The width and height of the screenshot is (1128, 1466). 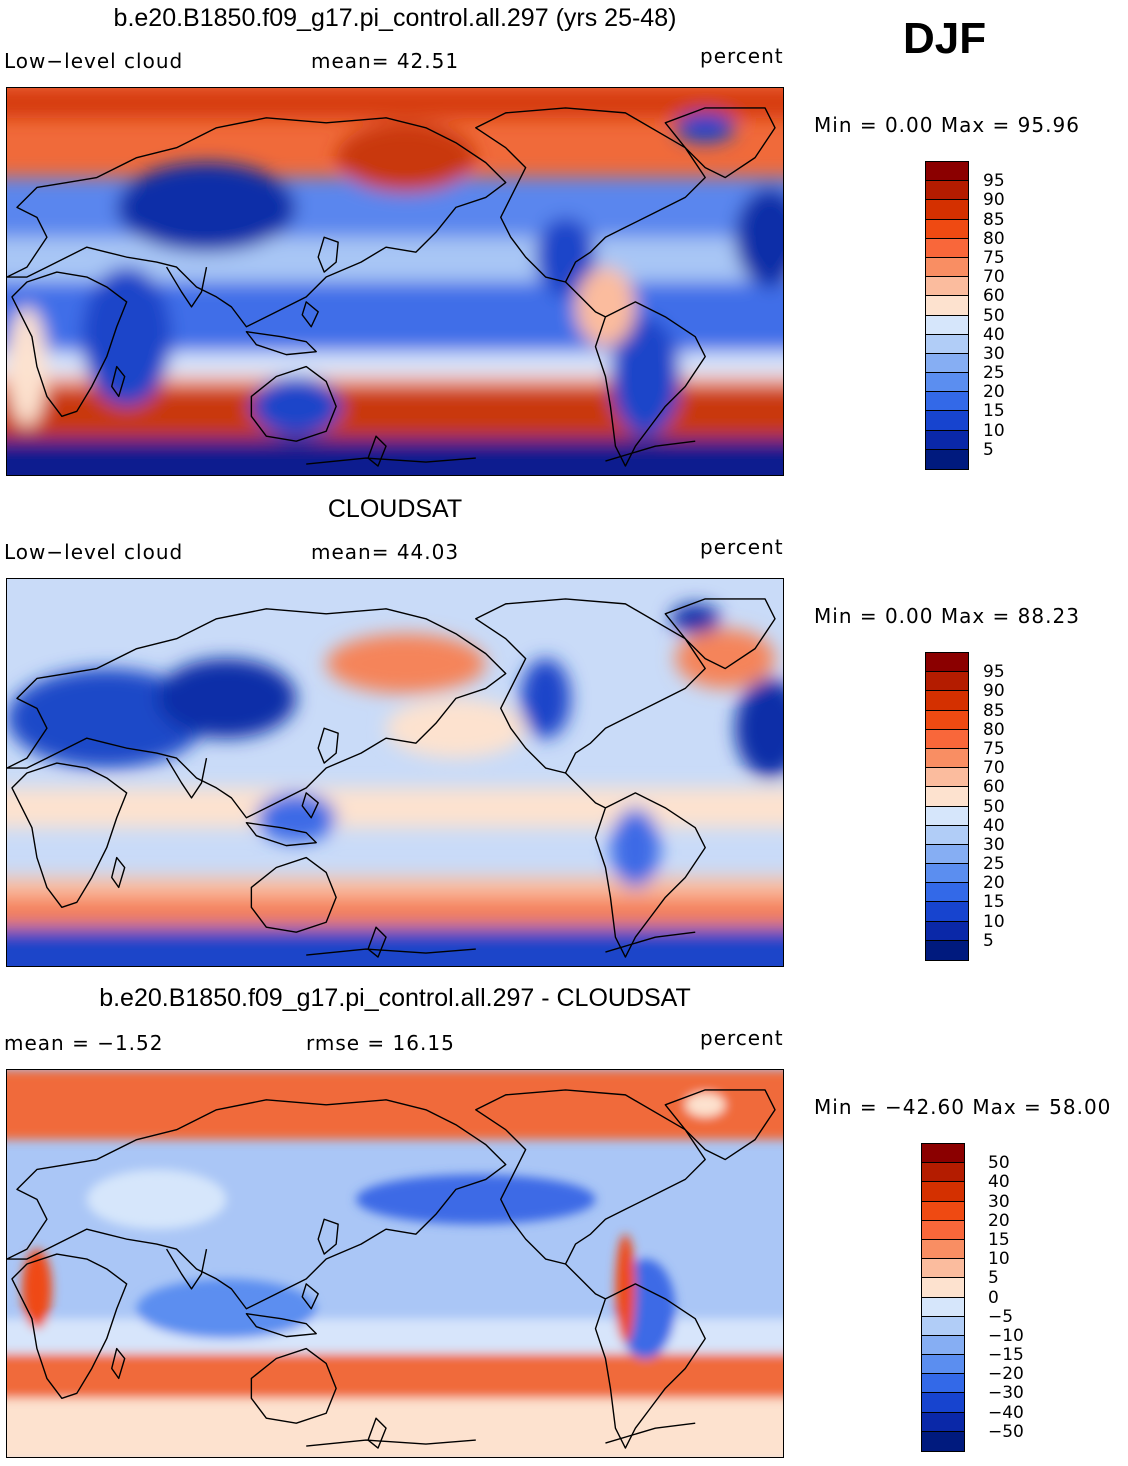 What do you see at coordinates (395, 509) in the screenshot?
I see `panel-title: CLOUDSAT` at bounding box center [395, 509].